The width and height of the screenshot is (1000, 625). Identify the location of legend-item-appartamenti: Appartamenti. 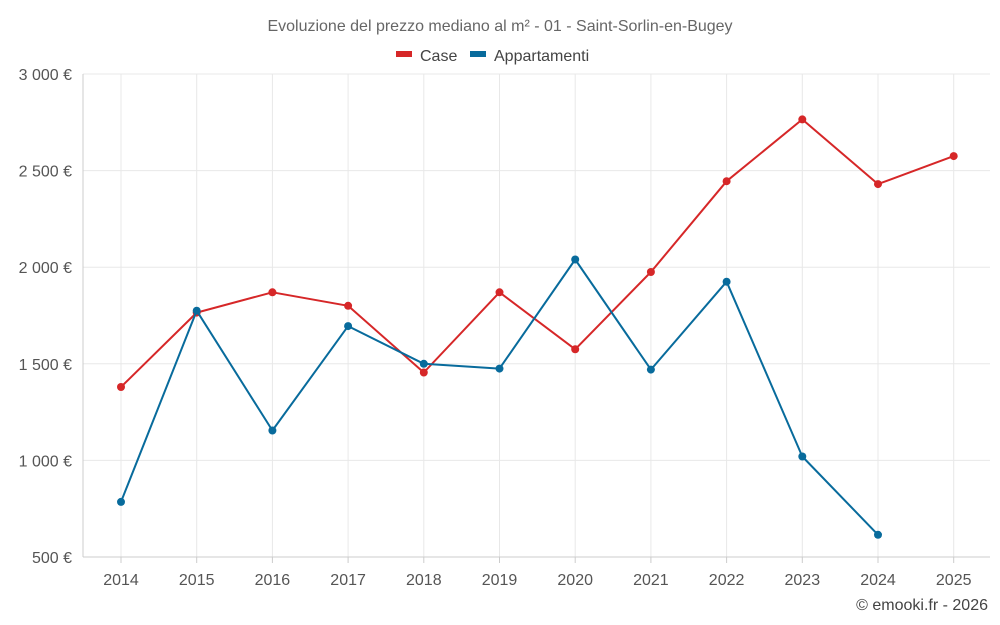
(529, 56).